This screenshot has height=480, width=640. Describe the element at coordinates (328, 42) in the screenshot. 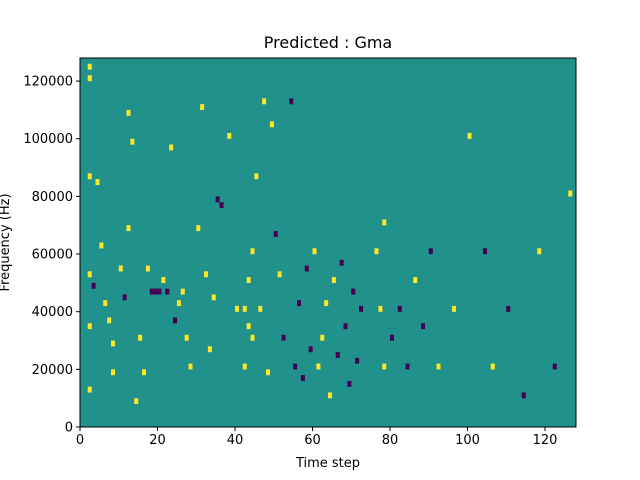

I see `chart-title: Predicted : Gma` at that location.